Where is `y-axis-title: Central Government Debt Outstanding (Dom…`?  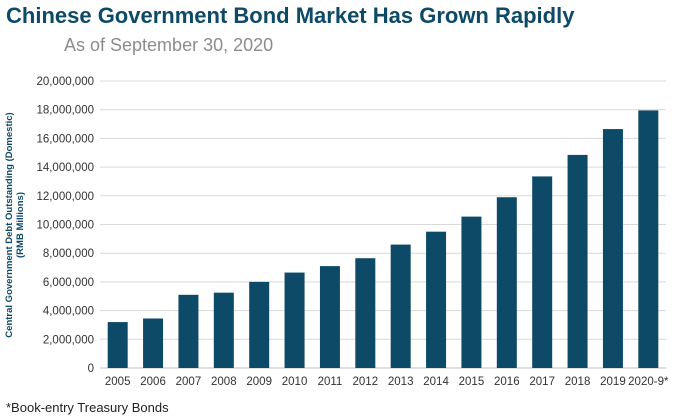
y-axis-title: Central Government Debt Outstanding (Dom… is located at coordinates (9, 224).